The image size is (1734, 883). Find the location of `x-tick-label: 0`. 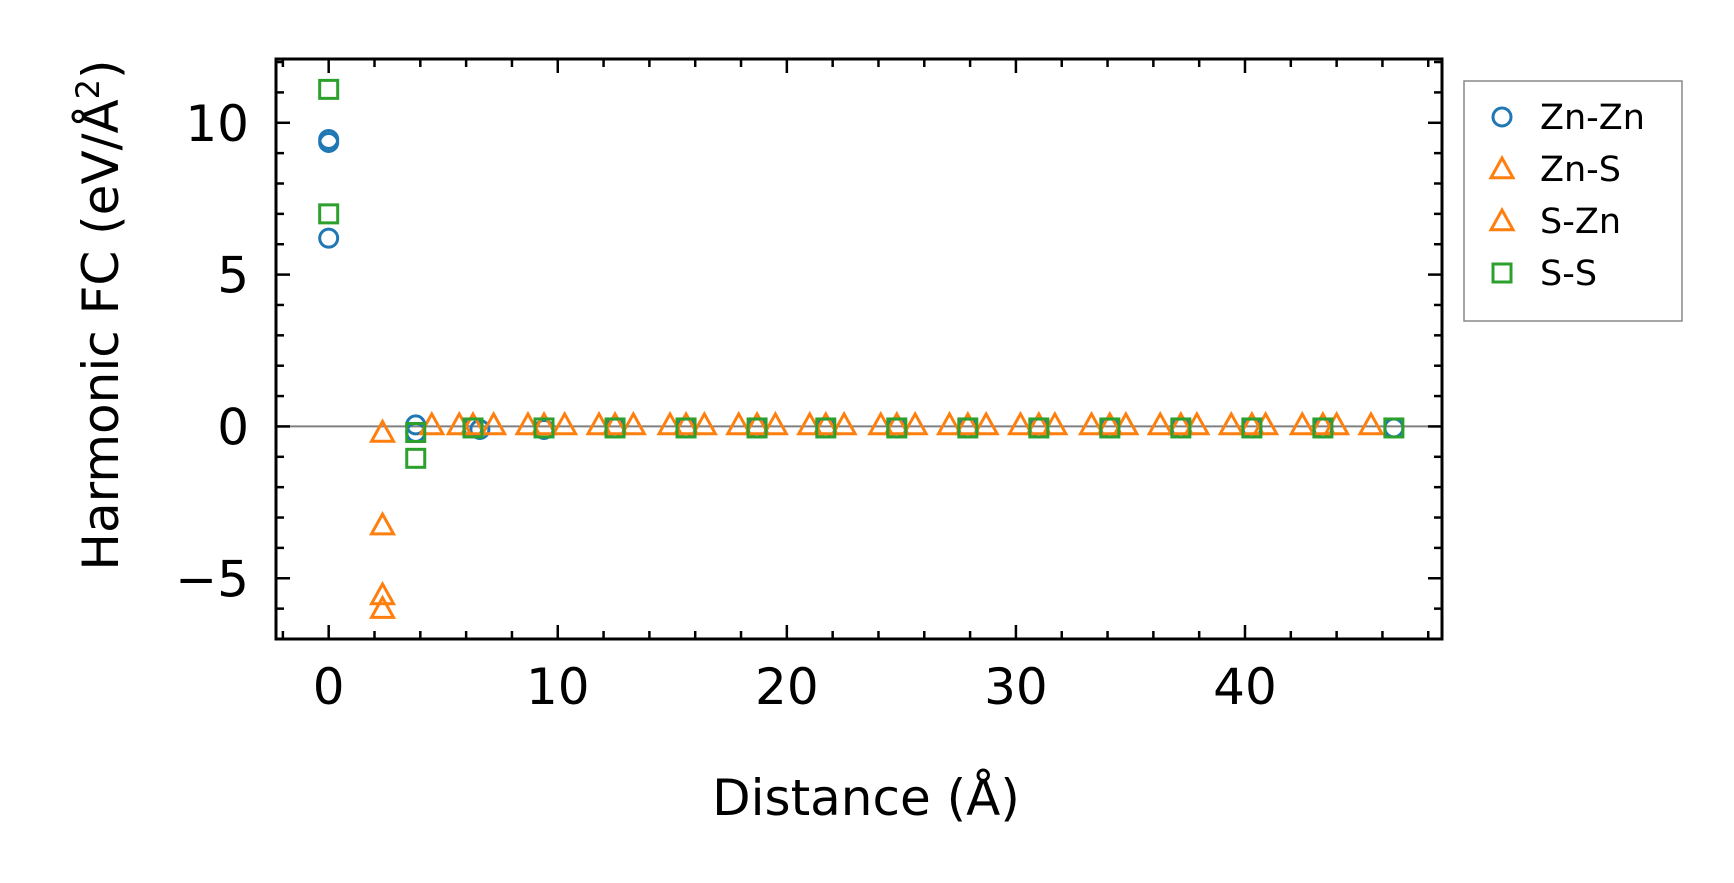

x-tick-label: 0 is located at coordinates (329, 687).